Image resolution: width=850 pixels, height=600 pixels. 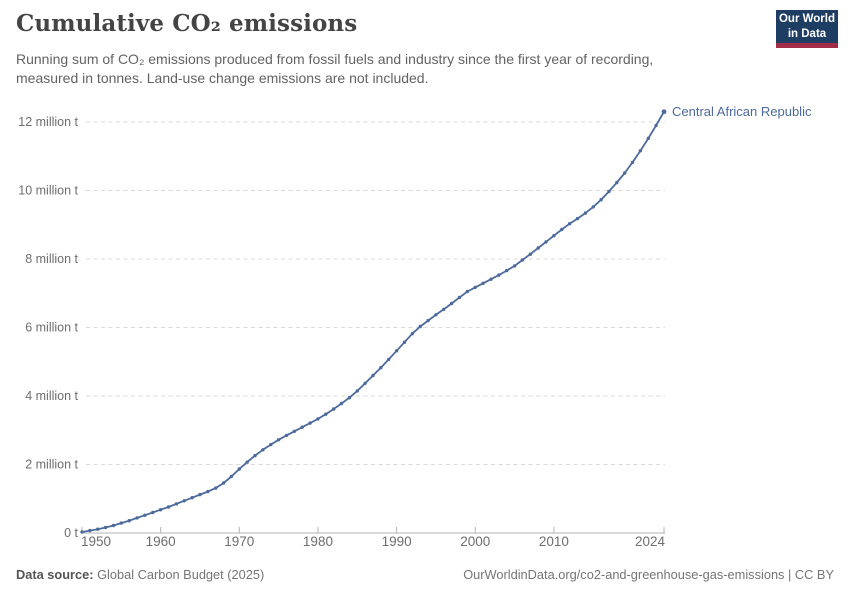 I want to click on owid-logo-line2: in Data, so click(x=807, y=33).